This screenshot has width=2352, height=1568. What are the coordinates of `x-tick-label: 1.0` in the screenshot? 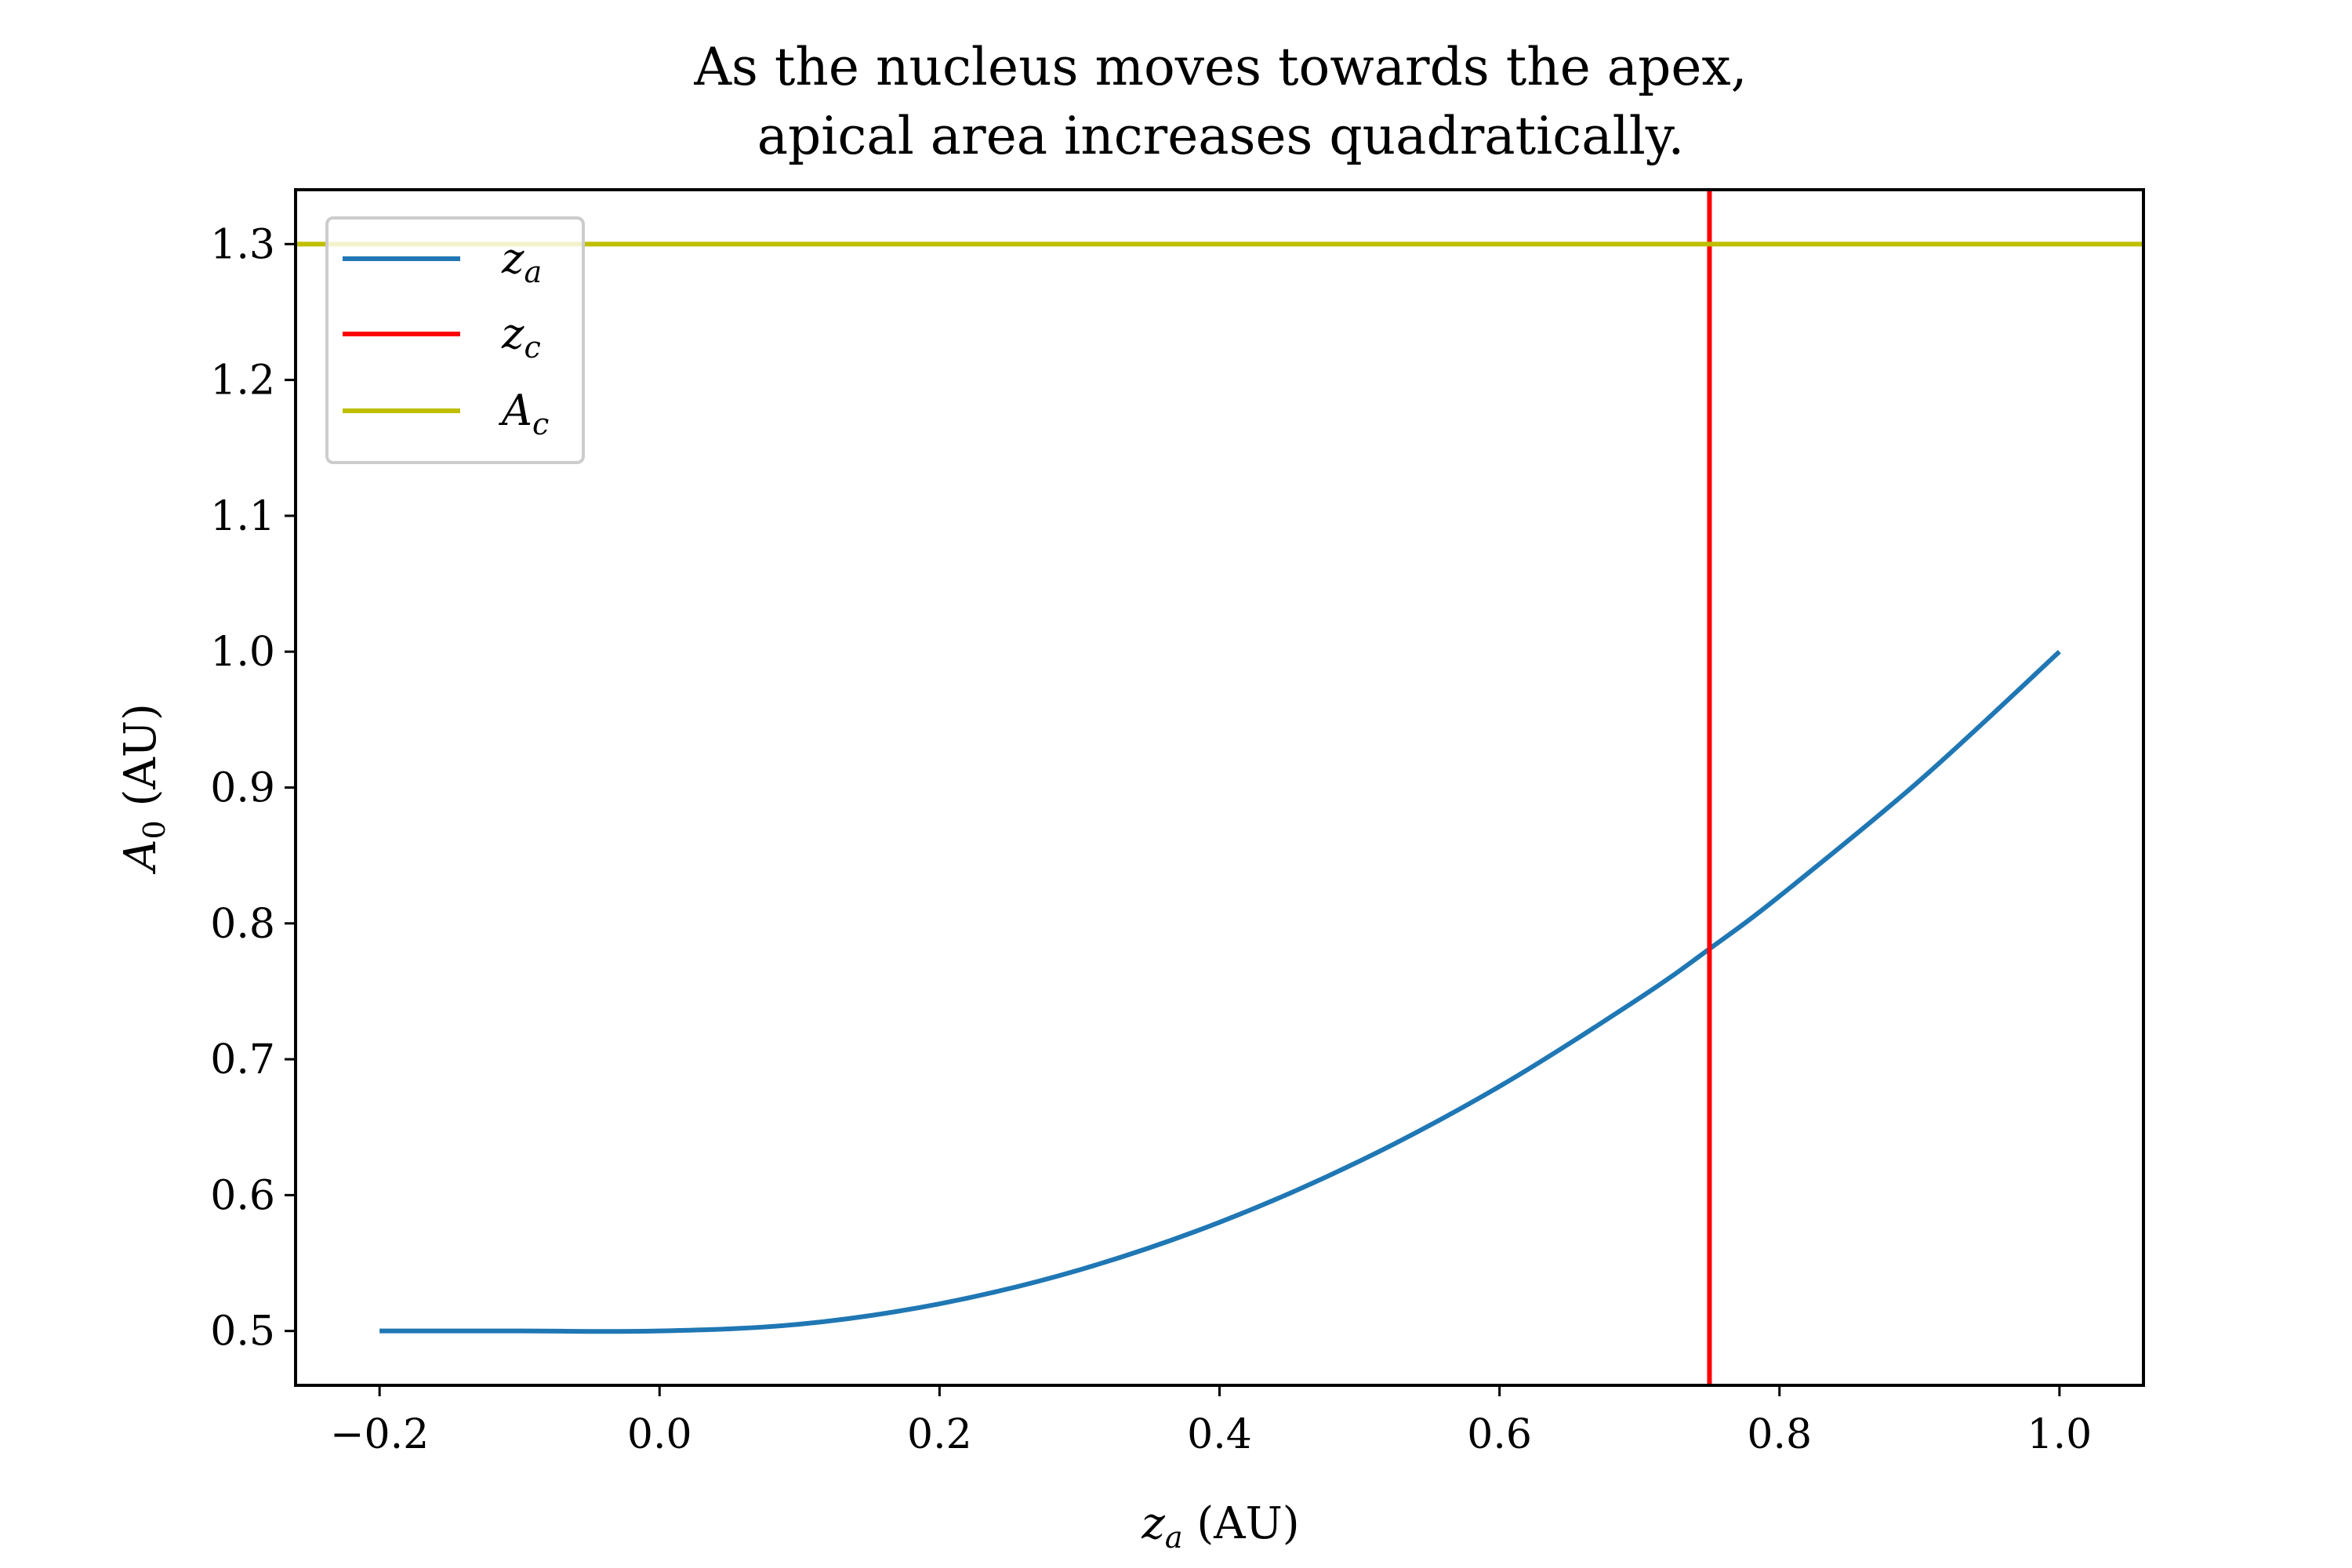 It's located at (2059, 1434).